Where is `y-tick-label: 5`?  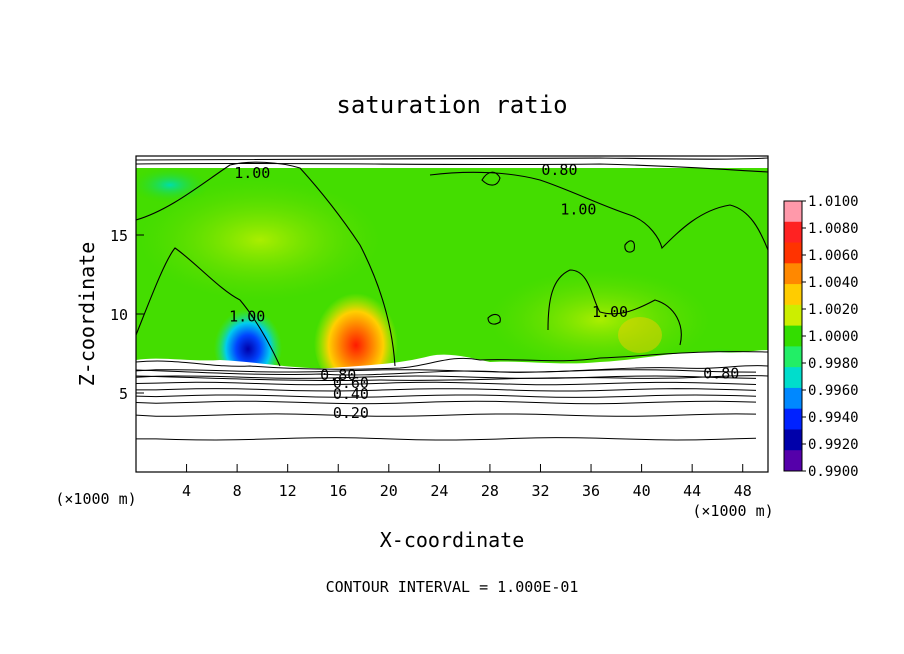
y-tick-label: 5 is located at coordinates (123, 394).